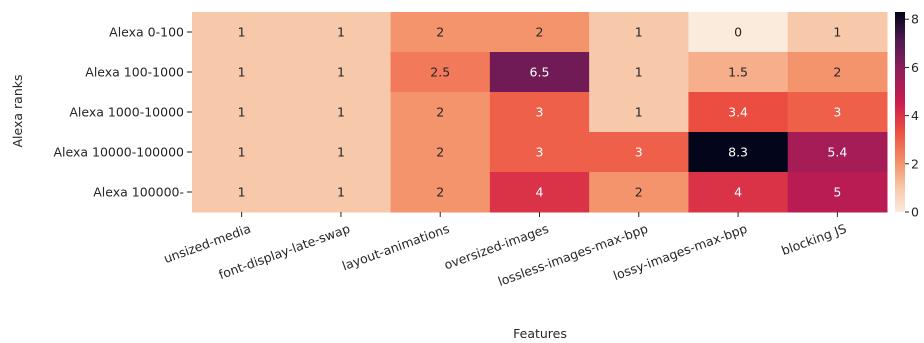  I want to click on colorbar-tick-label: 6, so click(915, 67).